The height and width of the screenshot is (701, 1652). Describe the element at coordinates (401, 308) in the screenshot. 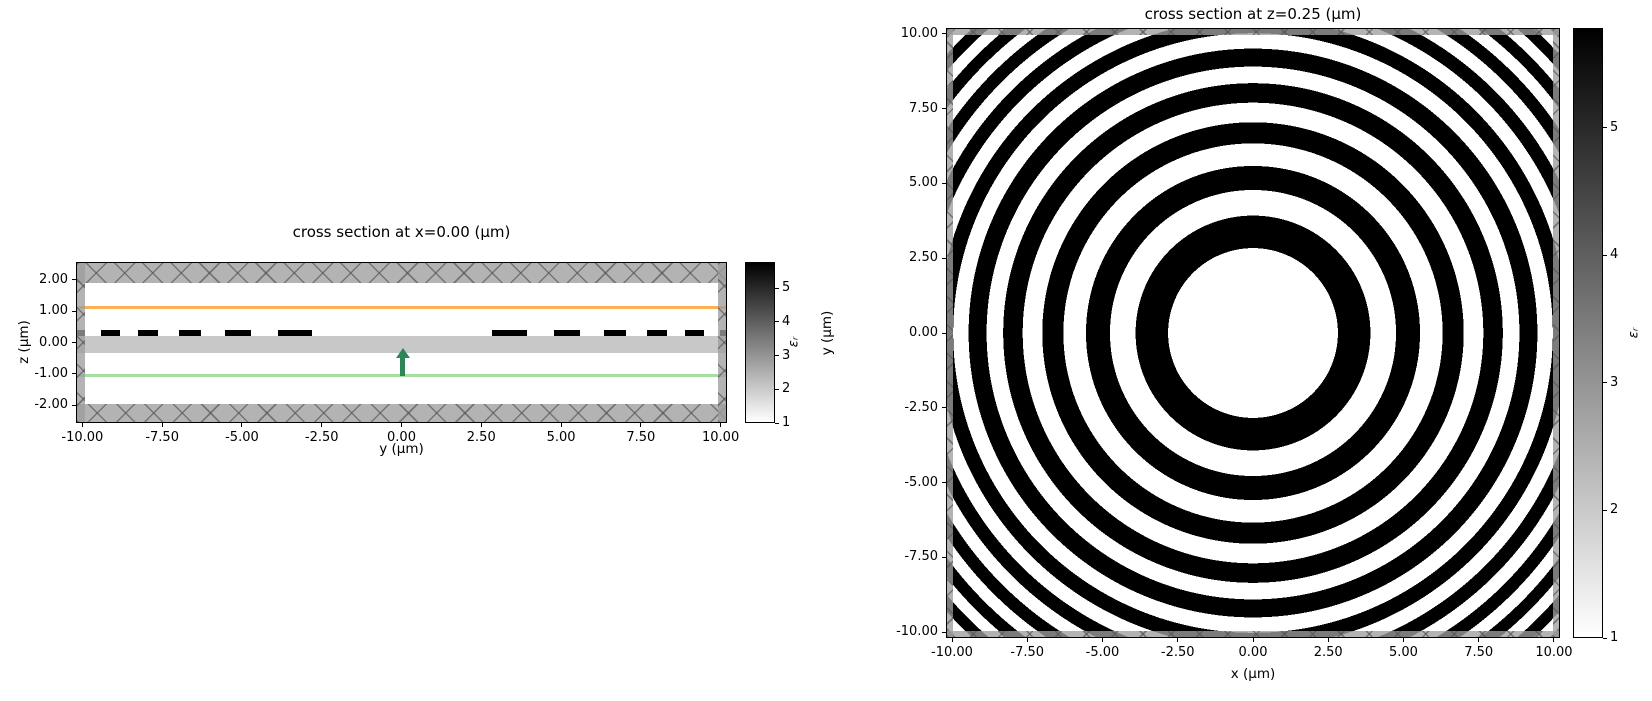

I see `monitor-line` at that location.